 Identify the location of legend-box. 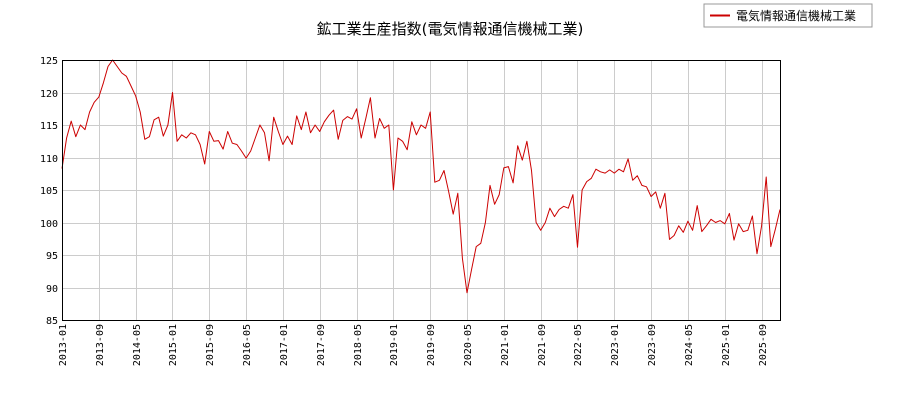
(788, 15).